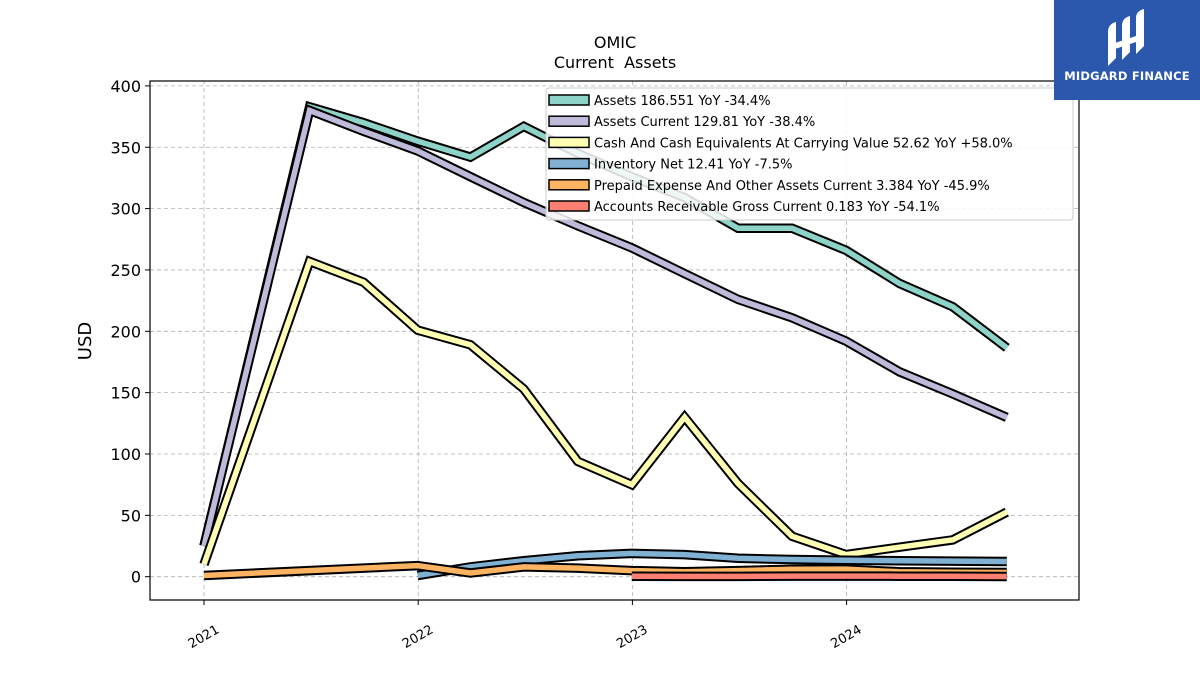 This screenshot has width=1200, height=675. What do you see at coordinates (125, 270) in the screenshot?
I see `y-tick-label: 250` at bounding box center [125, 270].